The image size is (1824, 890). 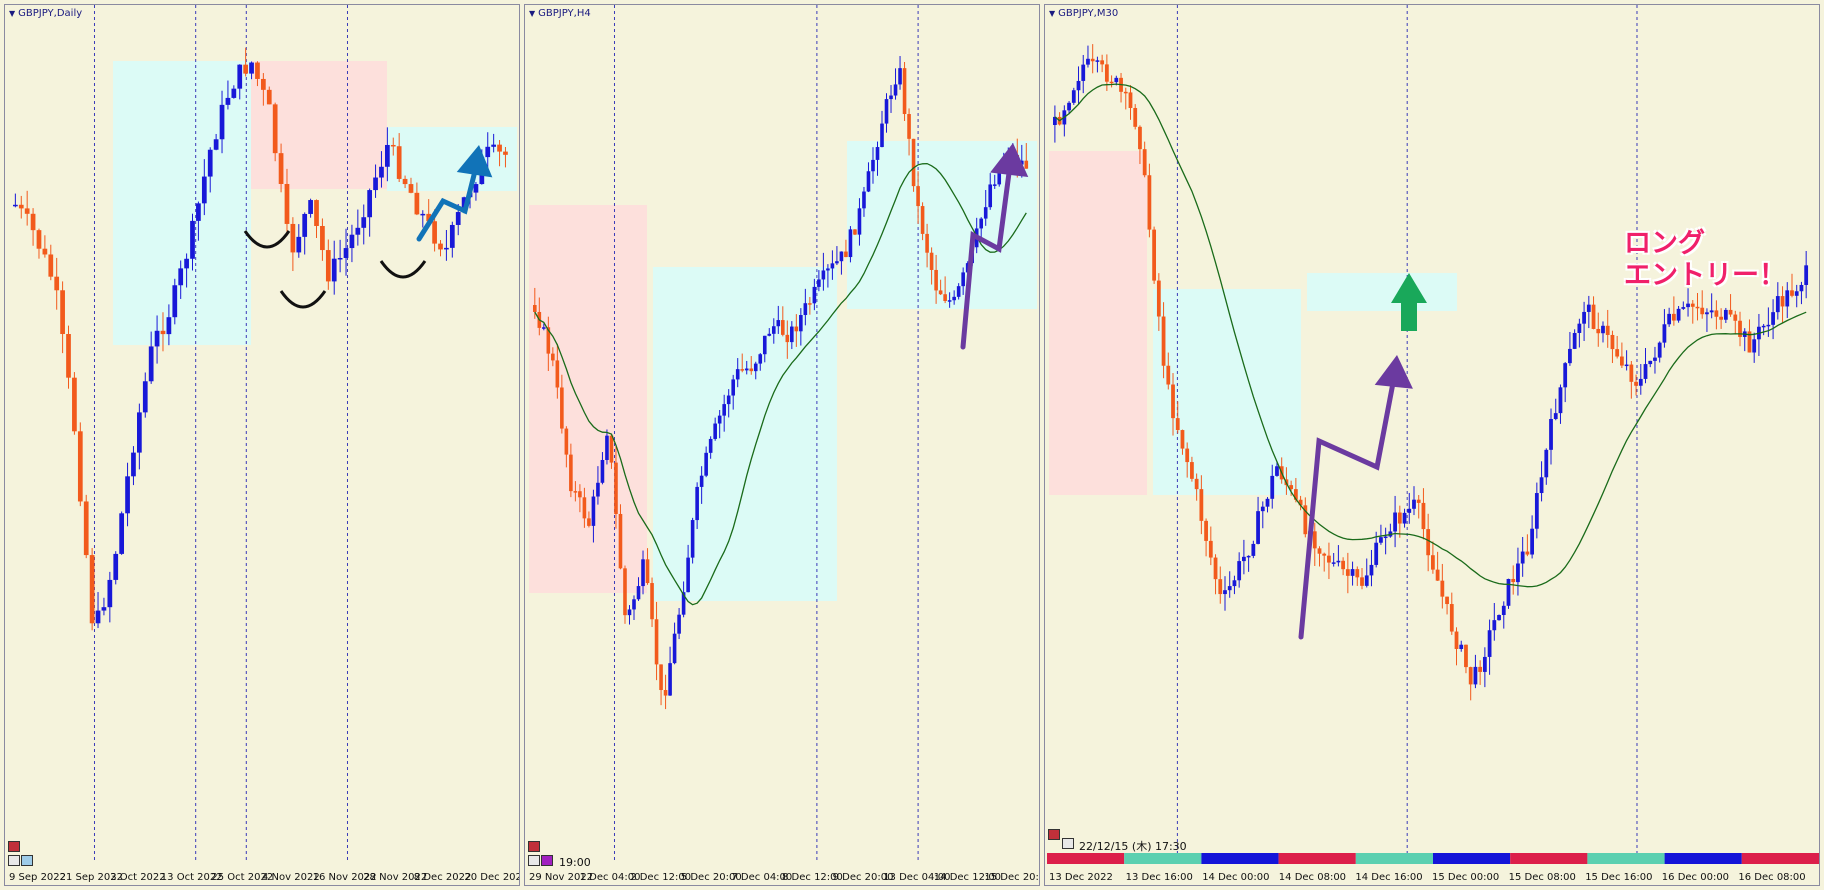 I want to click on timestamp-label: 22/12/15 (木) 17:30, so click(x=1133, y=846).